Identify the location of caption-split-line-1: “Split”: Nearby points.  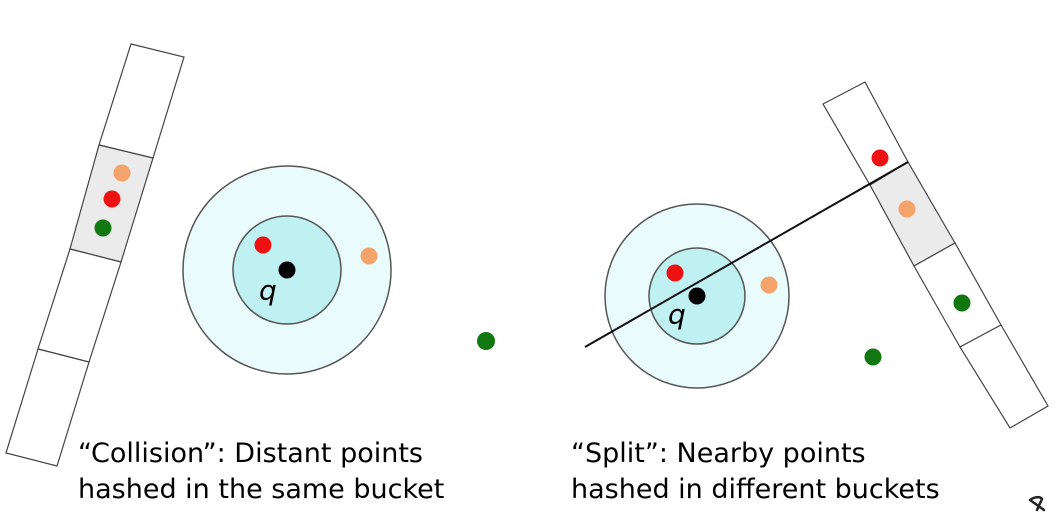
(718, 453).